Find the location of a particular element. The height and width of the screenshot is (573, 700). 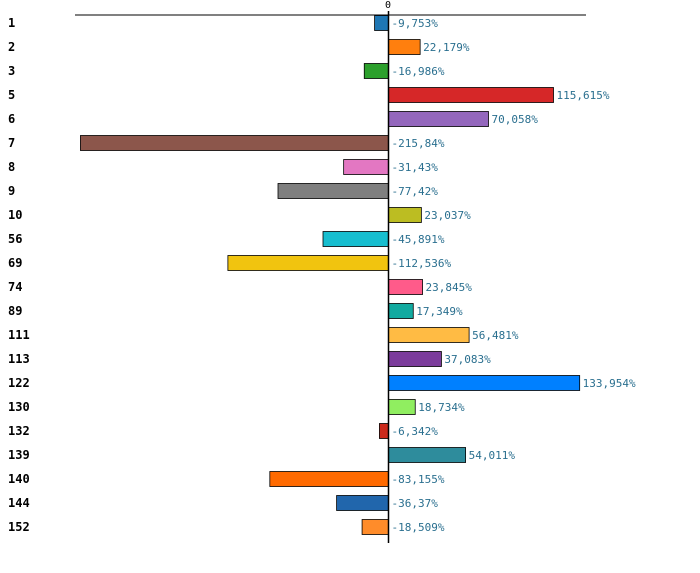

category-label: 74 is located at coordinates (15, 287).